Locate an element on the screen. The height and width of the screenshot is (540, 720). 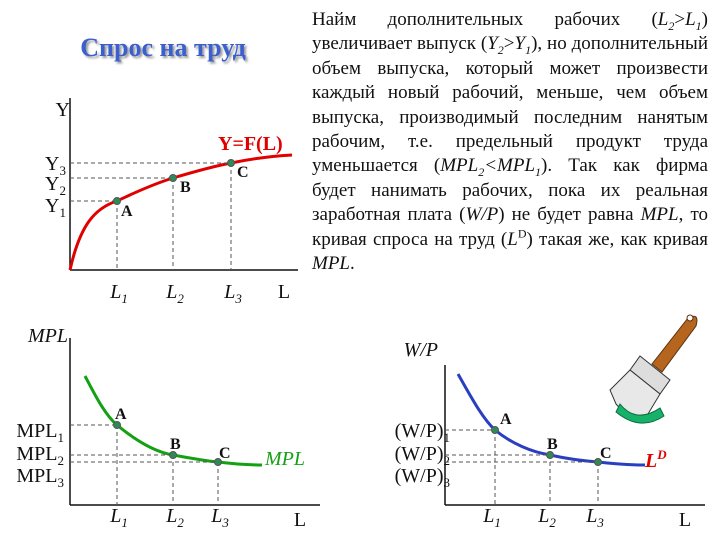
y-label: MPL3 is located at coordinates (40, 477).